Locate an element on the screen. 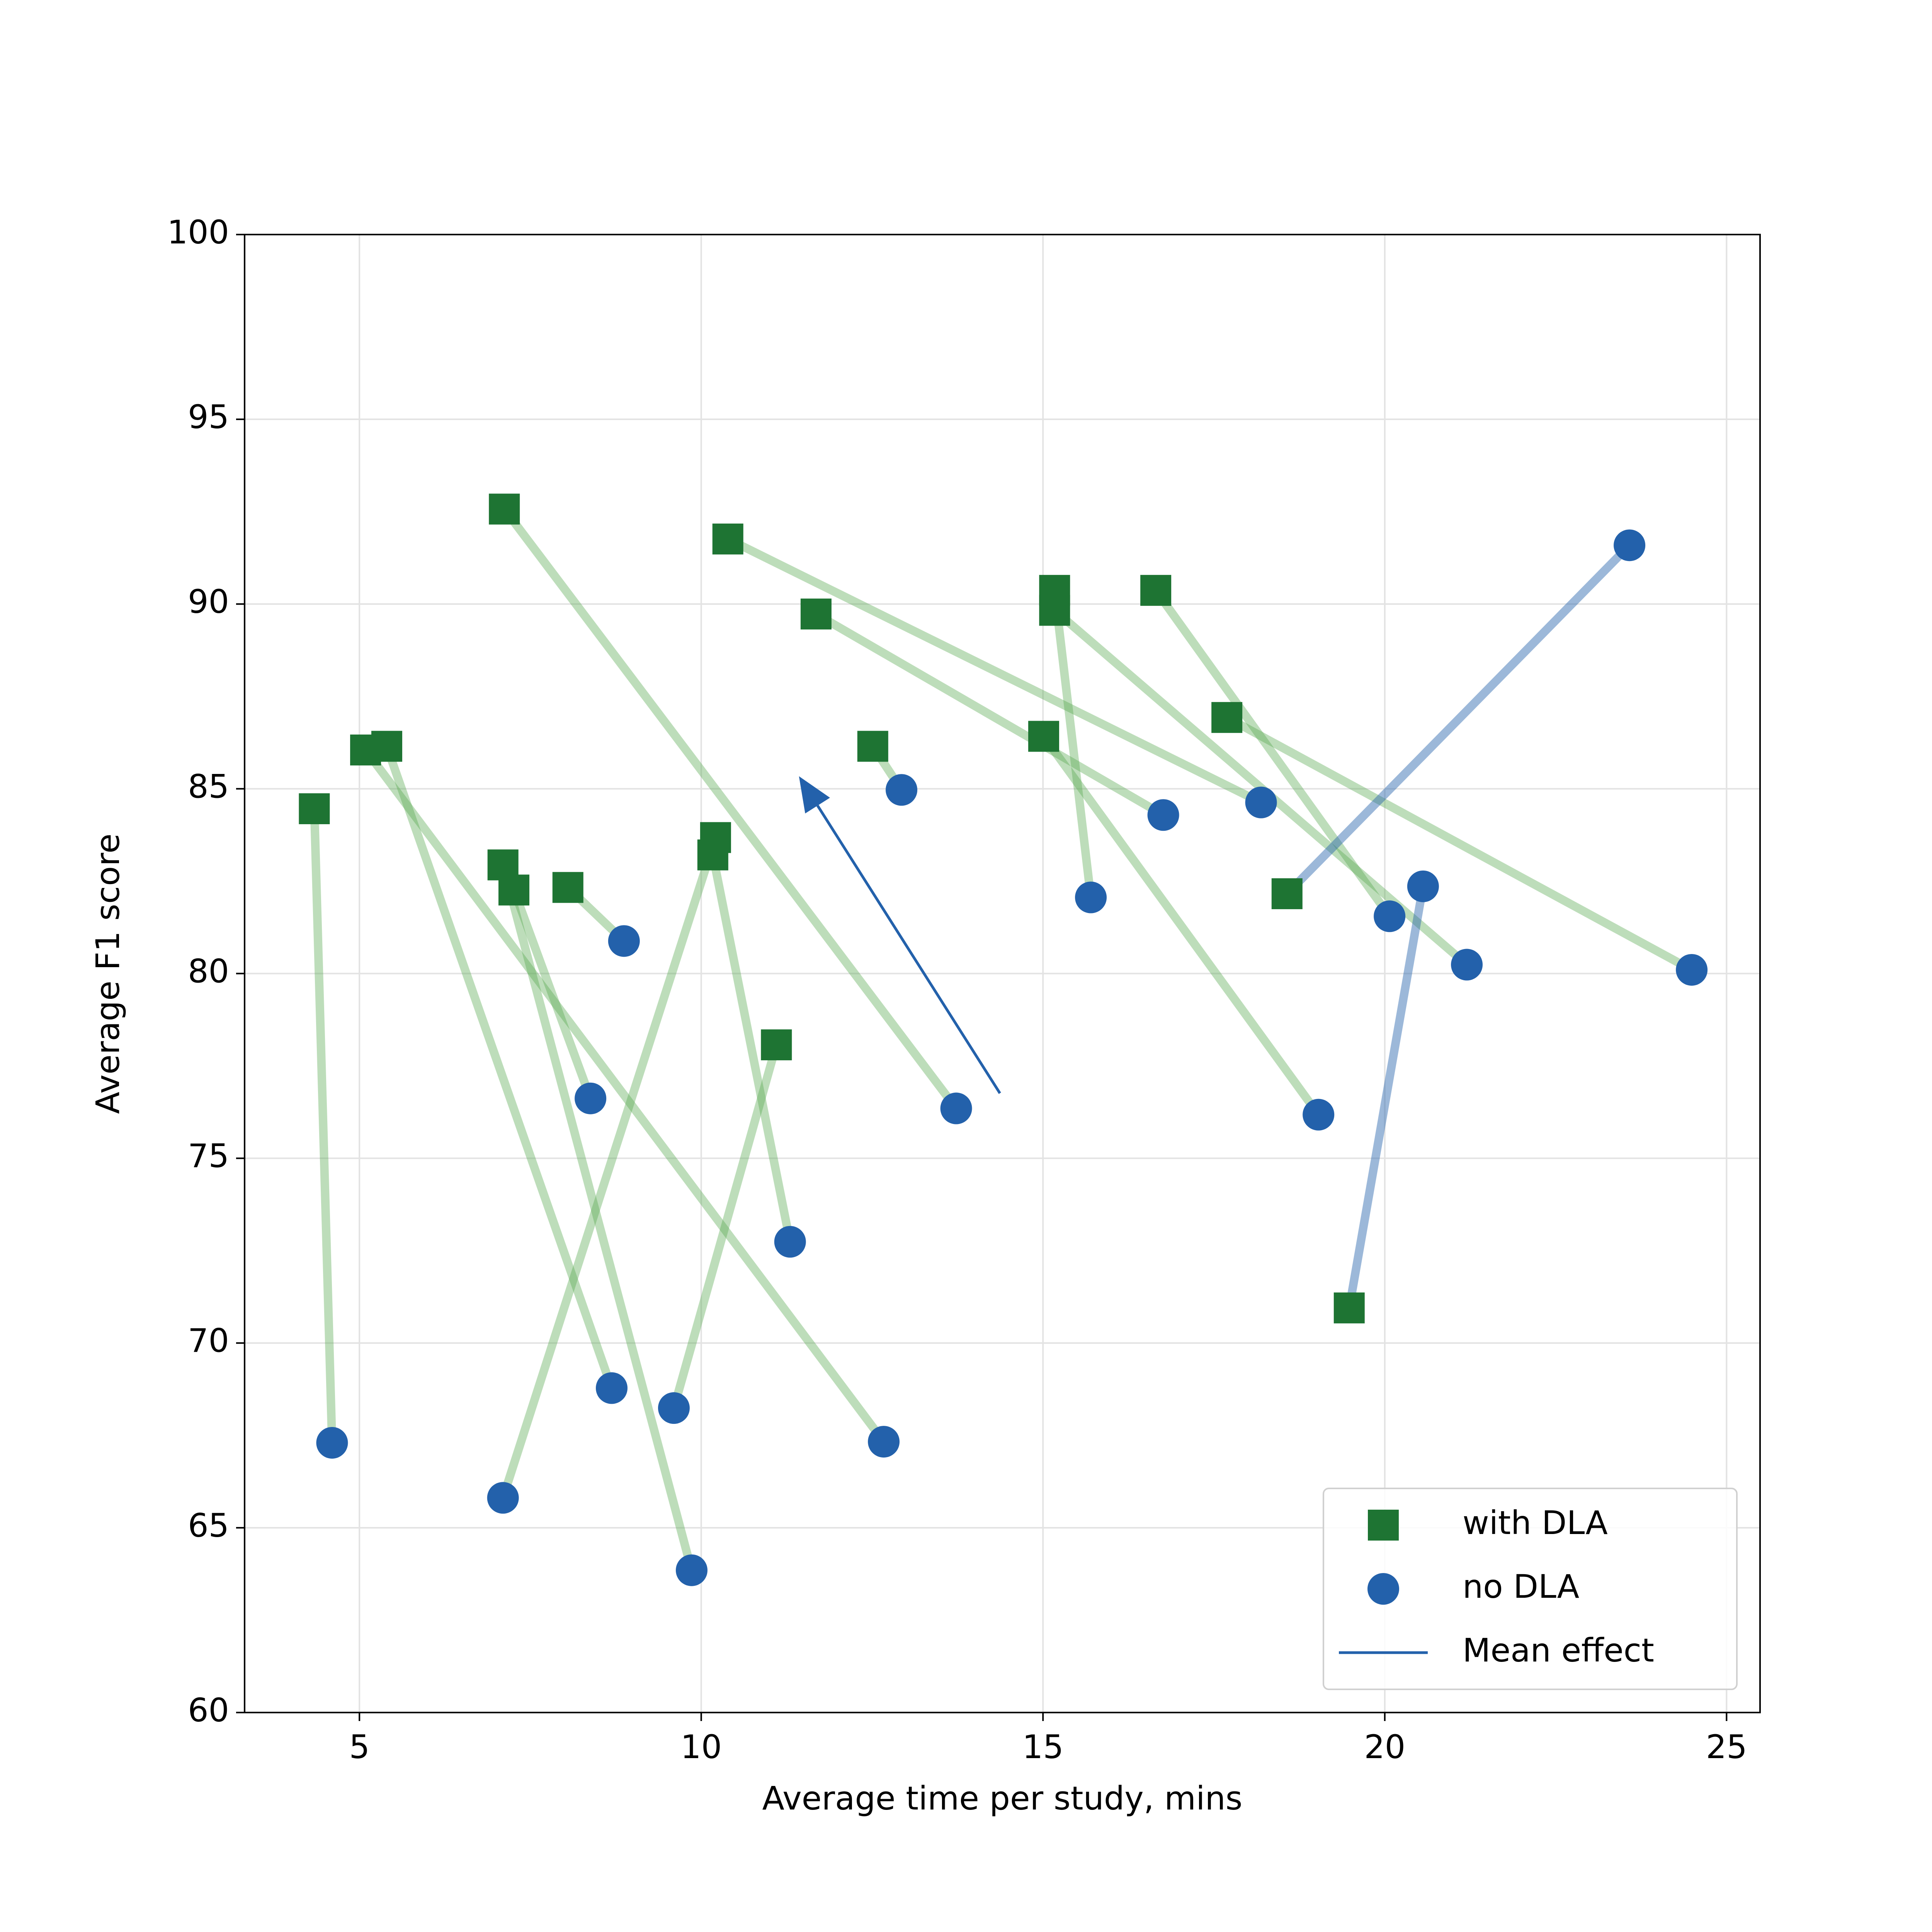 This screenshot has width=1932, height=1932. legend-box is located at coordinates (1531, 1589).